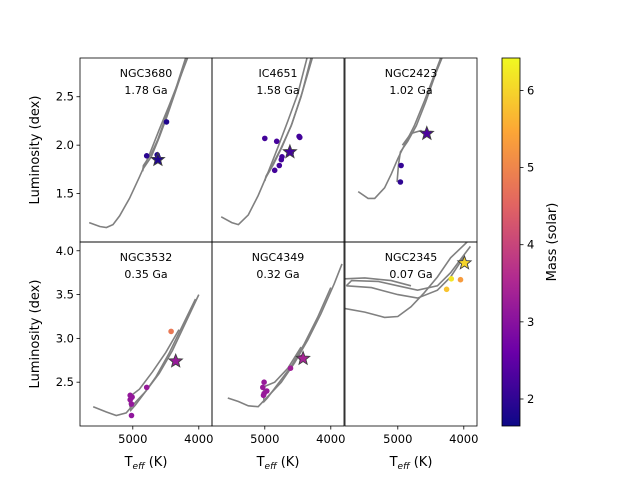  What do you see at coordinates (410, 274) in the screenshot?
I see `cluster-age: 0.07 Ga` at bounding box center [410, 274].